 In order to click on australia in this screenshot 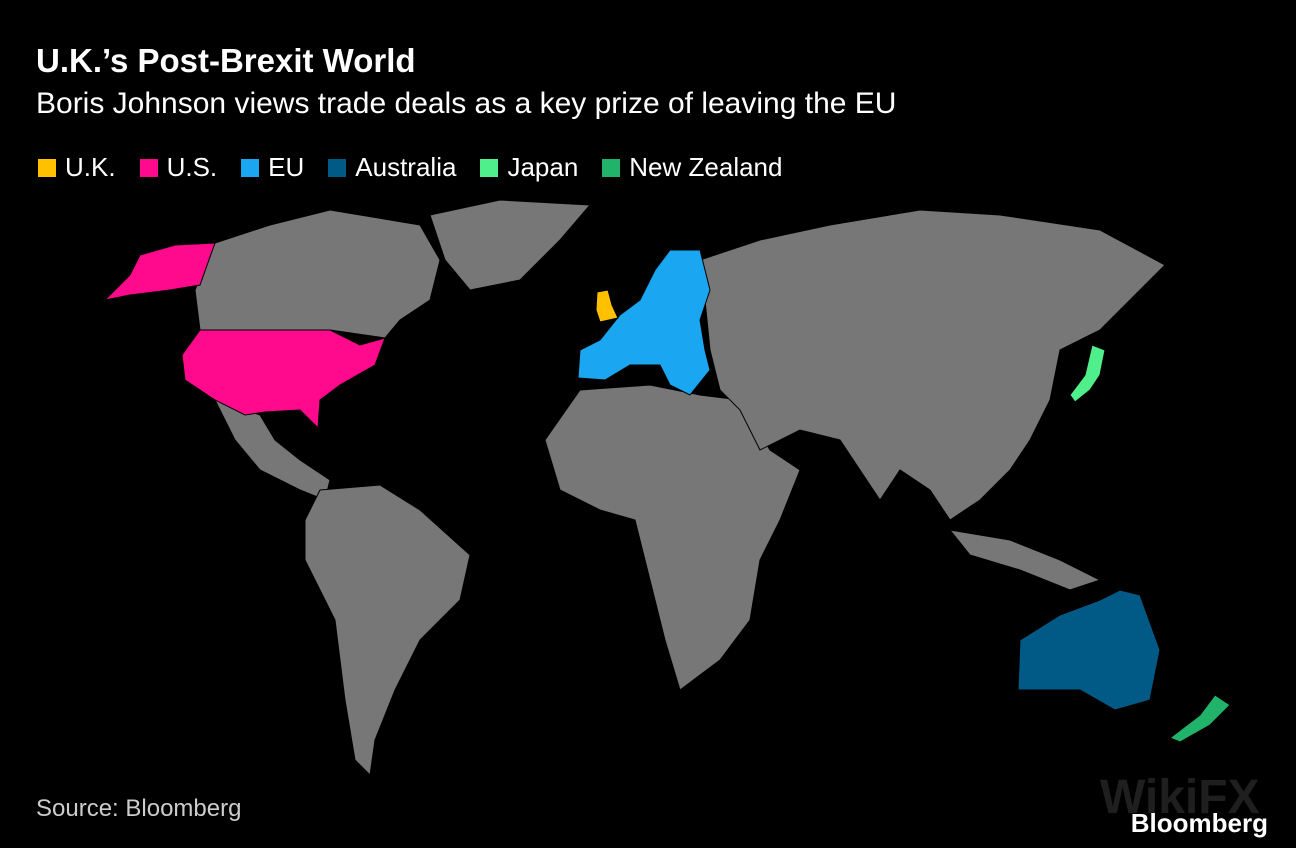, I will do `click(1089, 650)`.